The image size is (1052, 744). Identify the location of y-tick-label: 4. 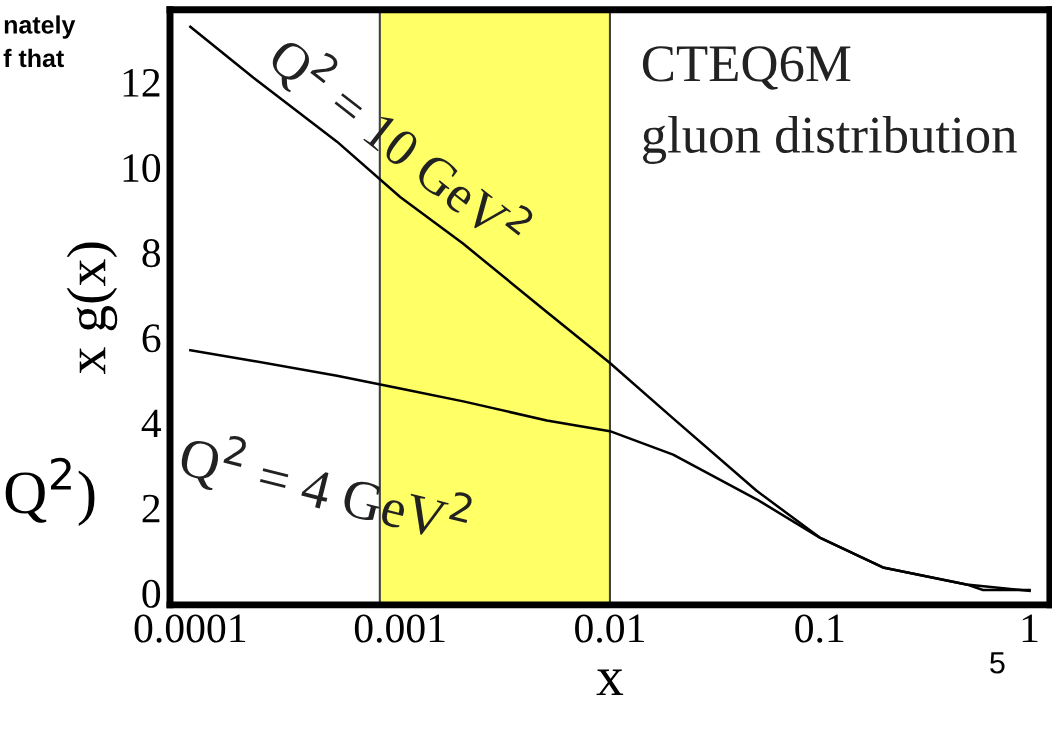
(151, 423).